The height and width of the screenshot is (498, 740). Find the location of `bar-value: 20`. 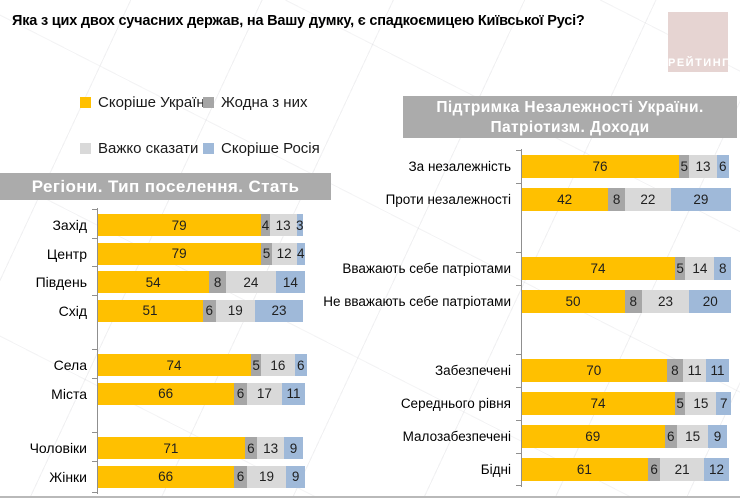

bar-value: 20 is located at coordinates (710, 301).